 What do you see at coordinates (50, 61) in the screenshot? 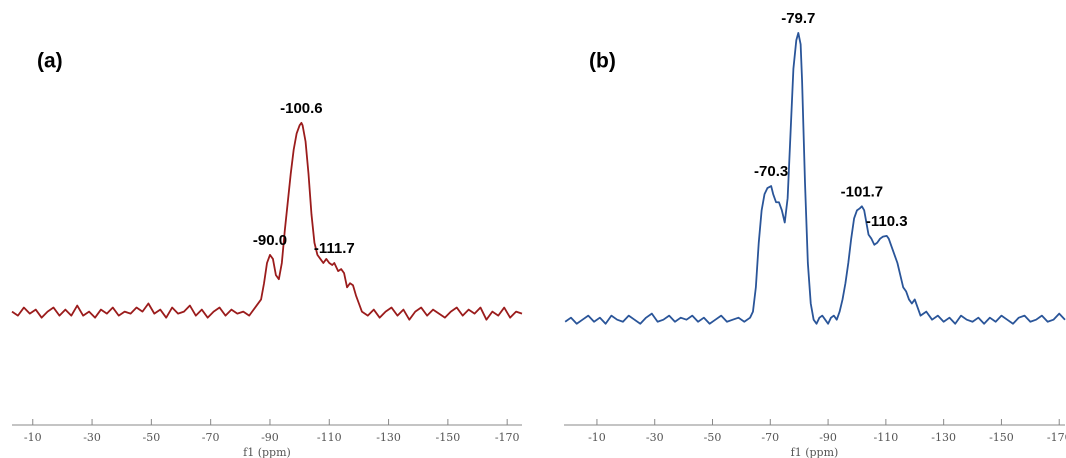
I see `panel-title: (a)` at bounding box center [50, 61].